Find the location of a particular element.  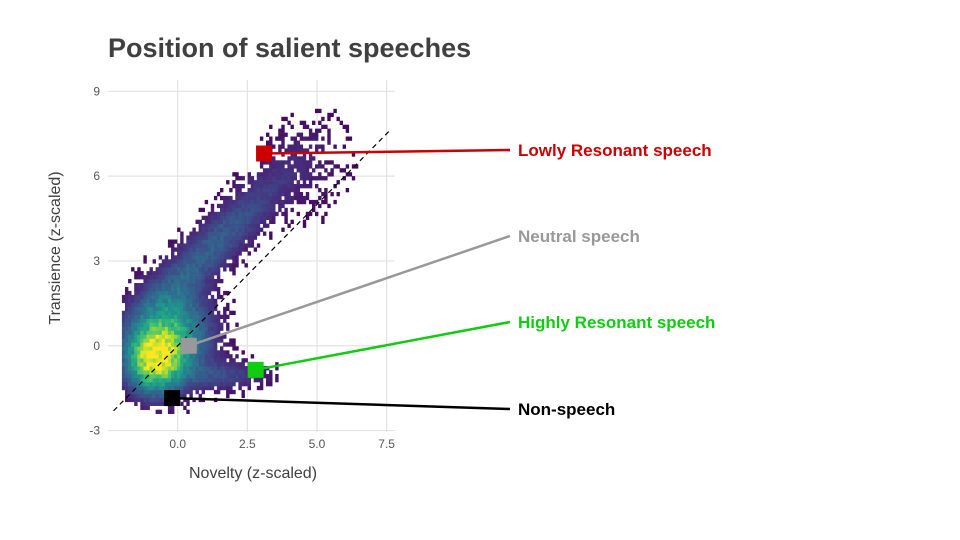

y-tick-label: 0 is located at coordinates (96, 346).